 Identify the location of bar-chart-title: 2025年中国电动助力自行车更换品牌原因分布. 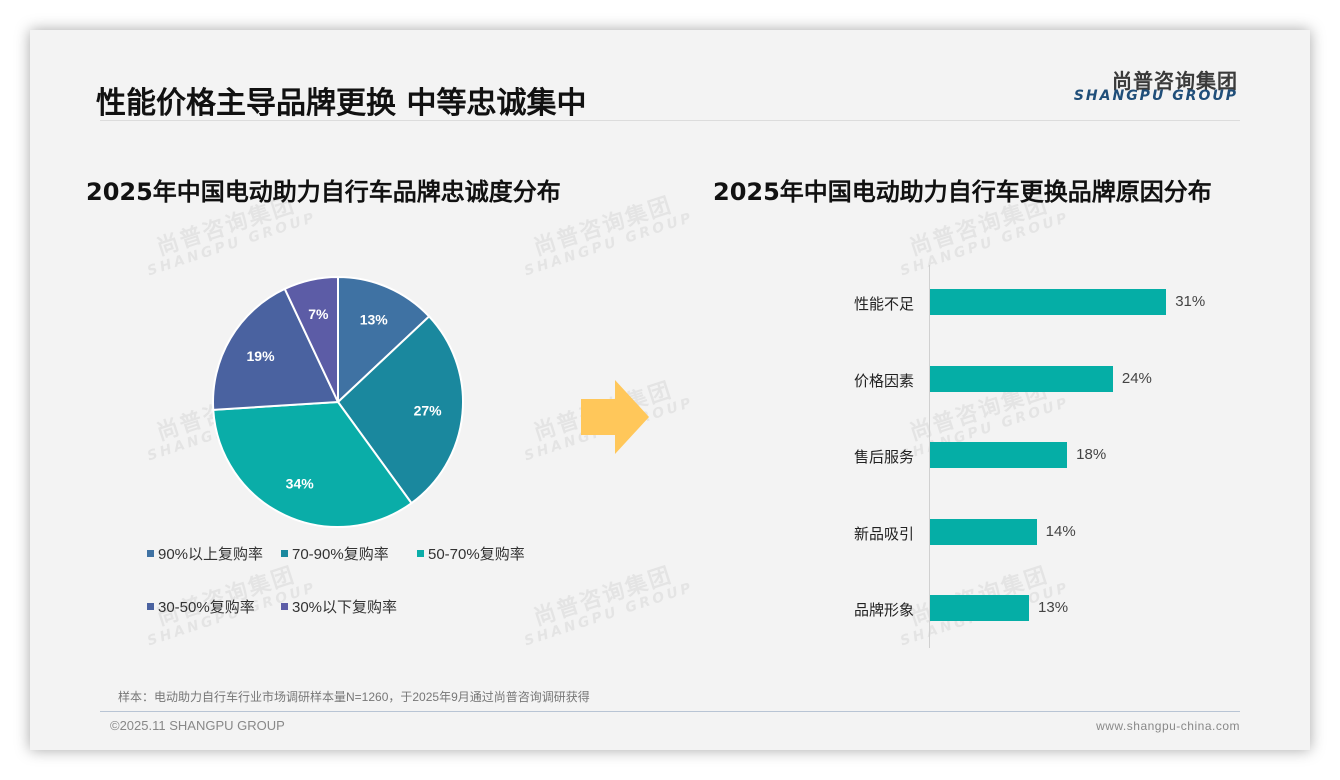
(962, 192).